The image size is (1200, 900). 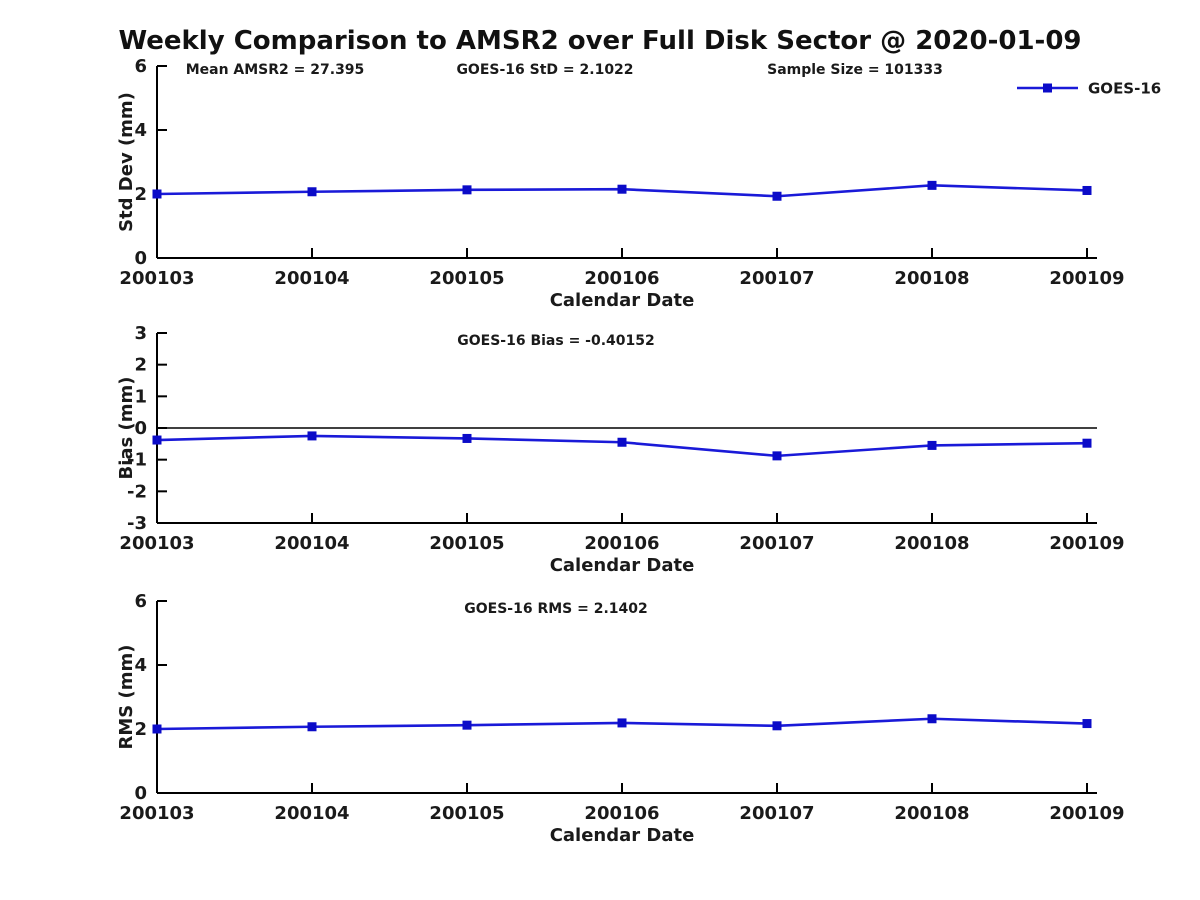 What do you see at coordinates (855, 70) in the screenshot?
I see `subplot-annotation: Sample Size = 101333` at bounding box center [855, 70].